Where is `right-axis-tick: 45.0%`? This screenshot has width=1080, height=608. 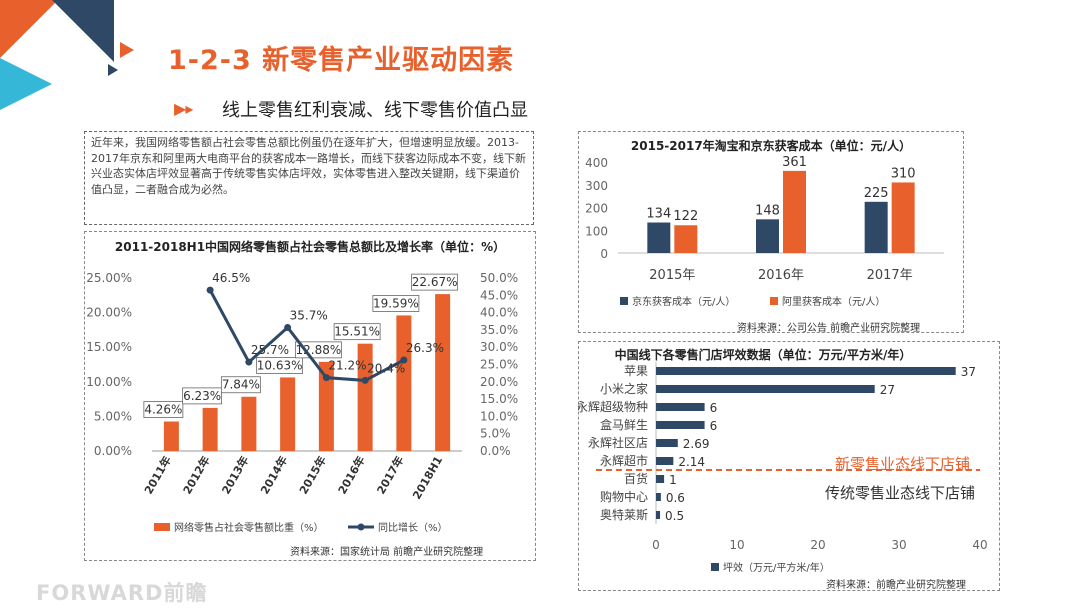 right-axis-tick: 45.0% is located at coordinates (499, 295).